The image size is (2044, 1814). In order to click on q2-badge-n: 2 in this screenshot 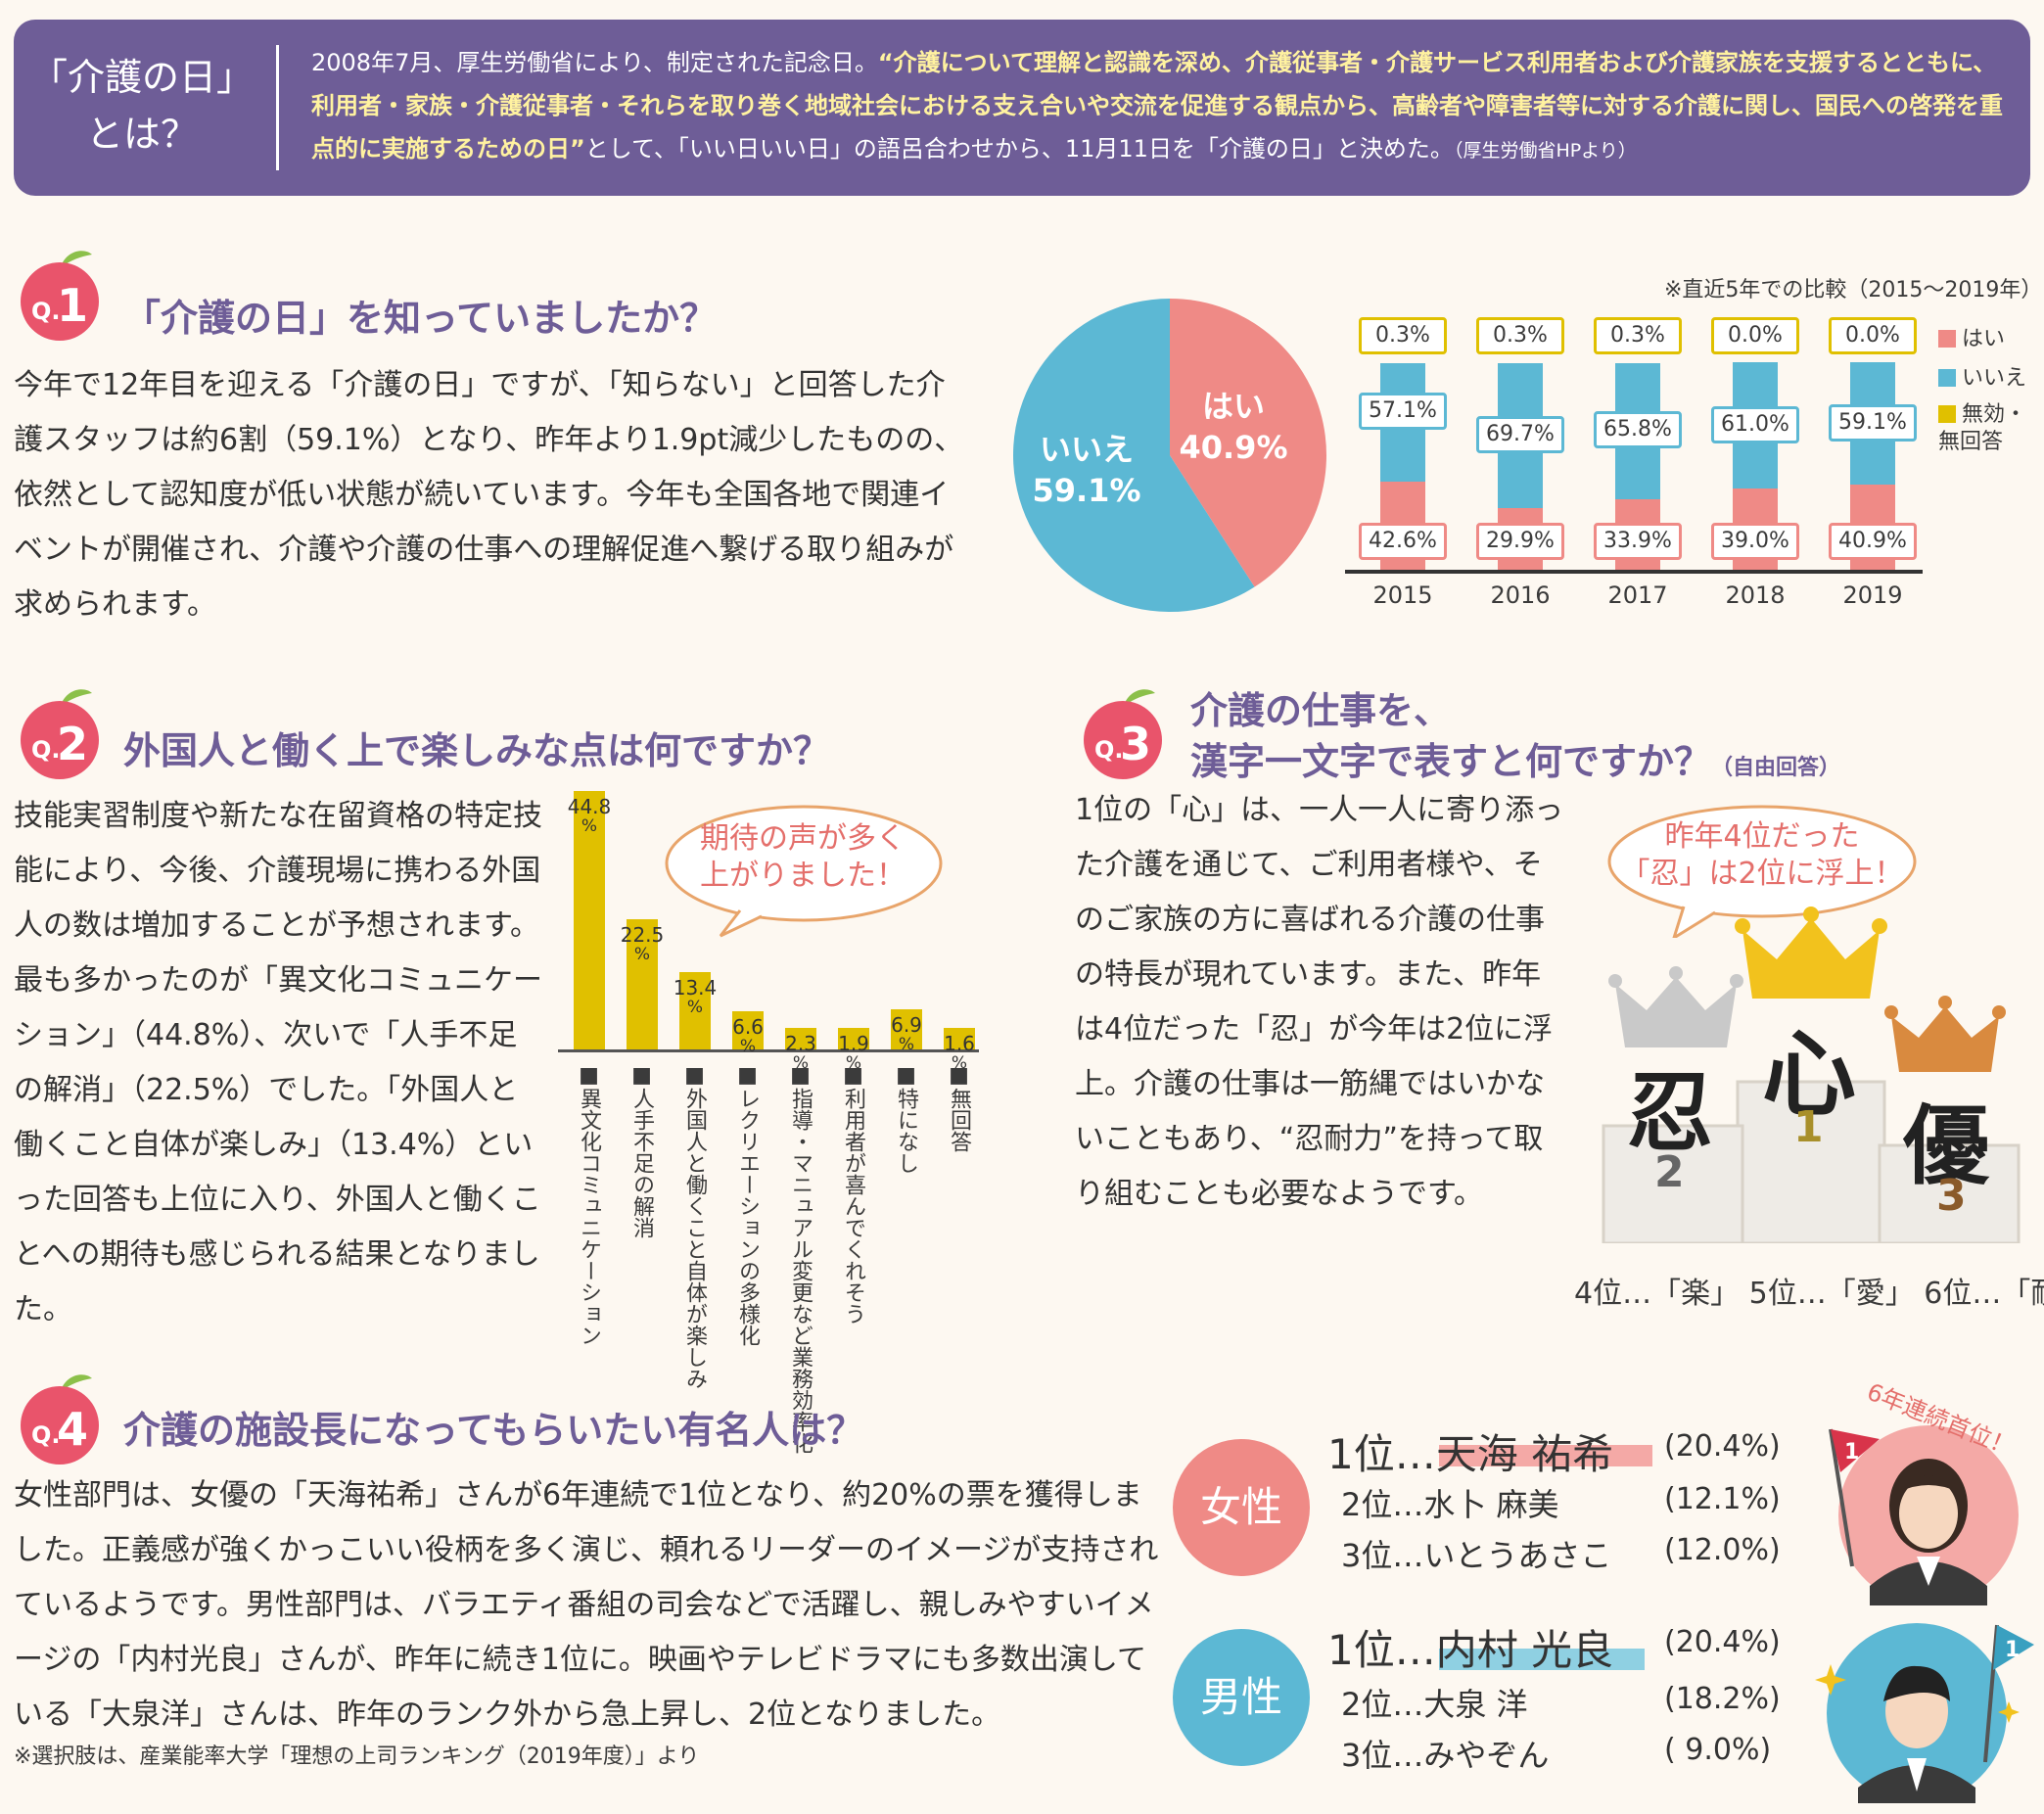, I will do `click(72, 744)`.